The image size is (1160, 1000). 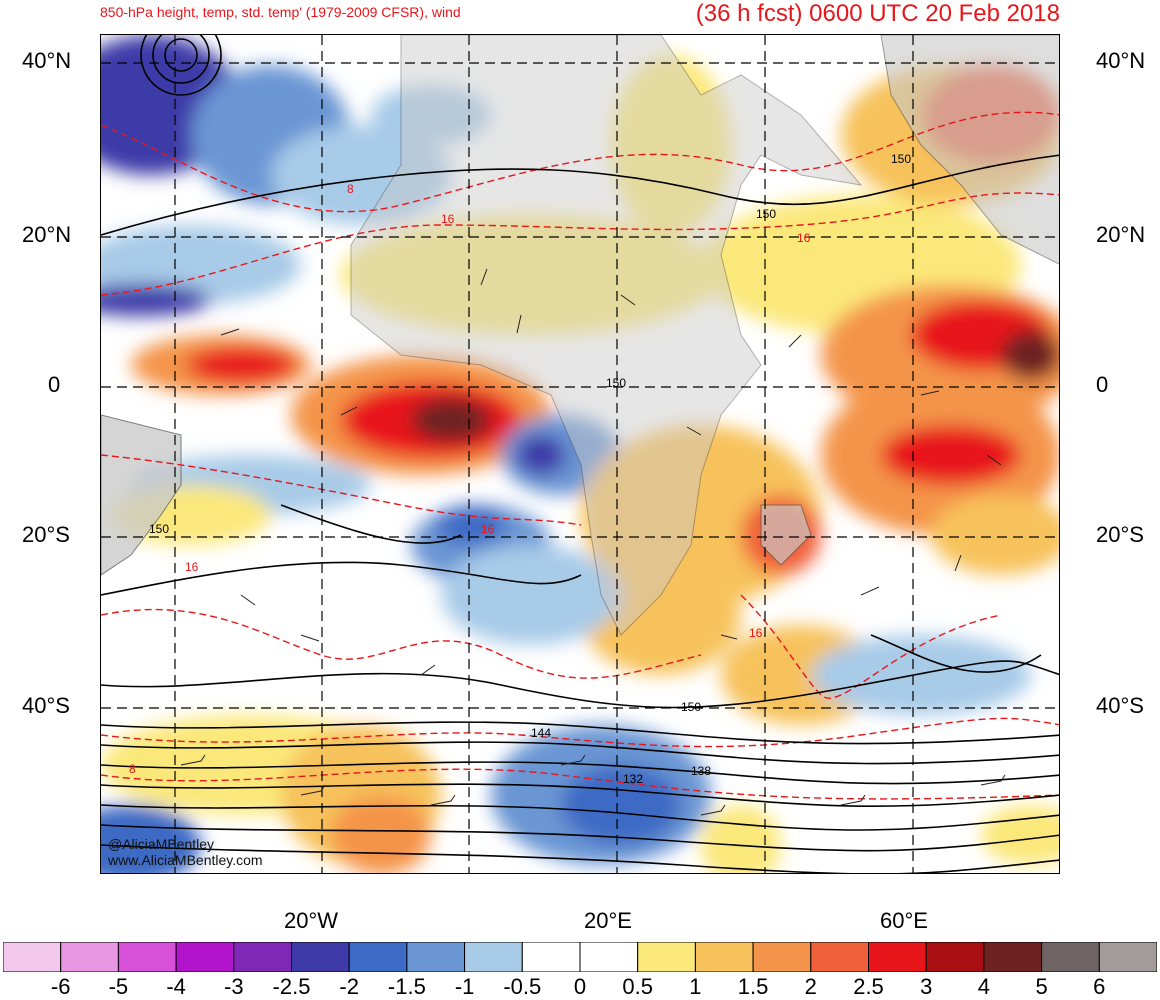 I want to click on lon-label: 20°W, so click(x=311, y=920).